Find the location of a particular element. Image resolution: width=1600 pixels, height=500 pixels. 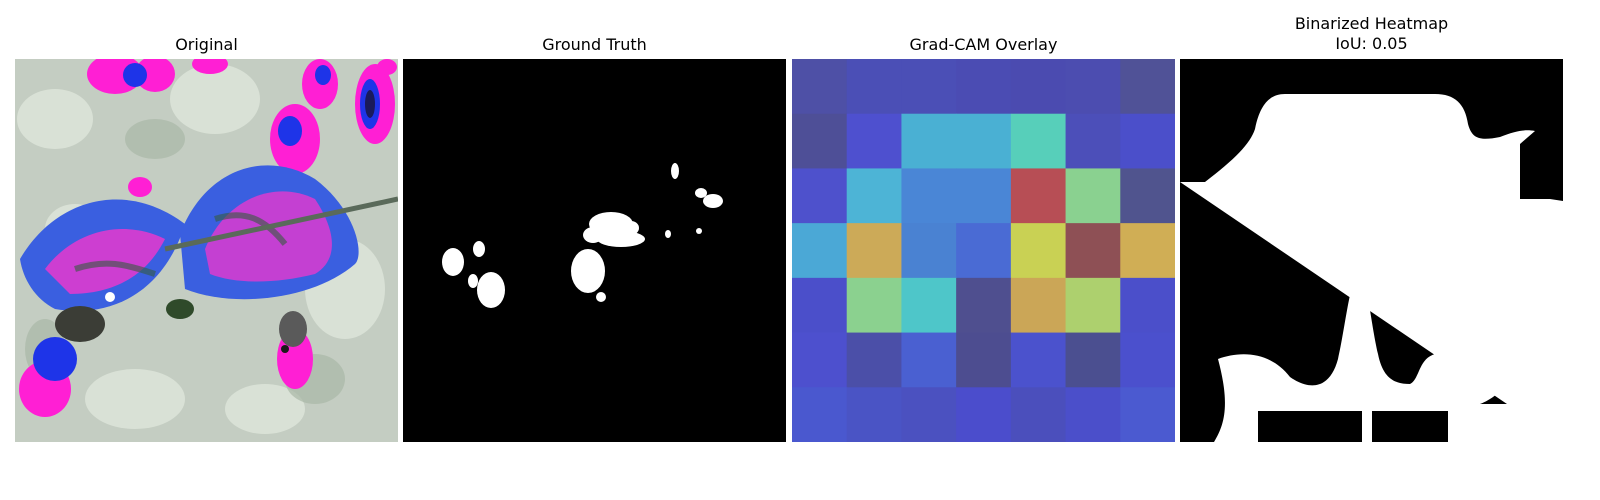

iou-label: IoU: 0.05 is located at coordinates (1371, 43).